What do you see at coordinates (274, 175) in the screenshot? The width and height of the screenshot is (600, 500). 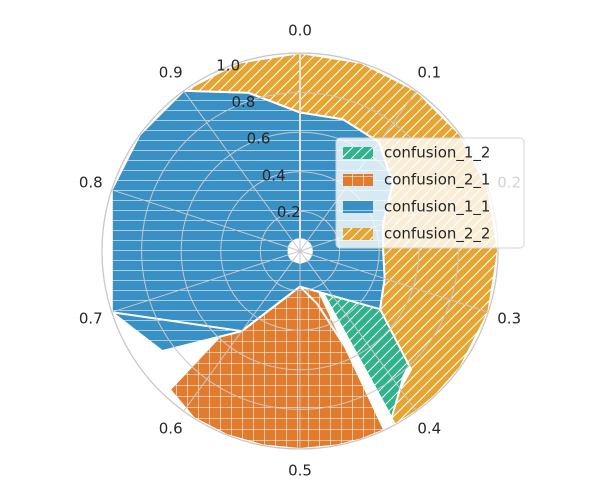 I see `radial-tick-label: 0.4` at bounding box center [274, 175].